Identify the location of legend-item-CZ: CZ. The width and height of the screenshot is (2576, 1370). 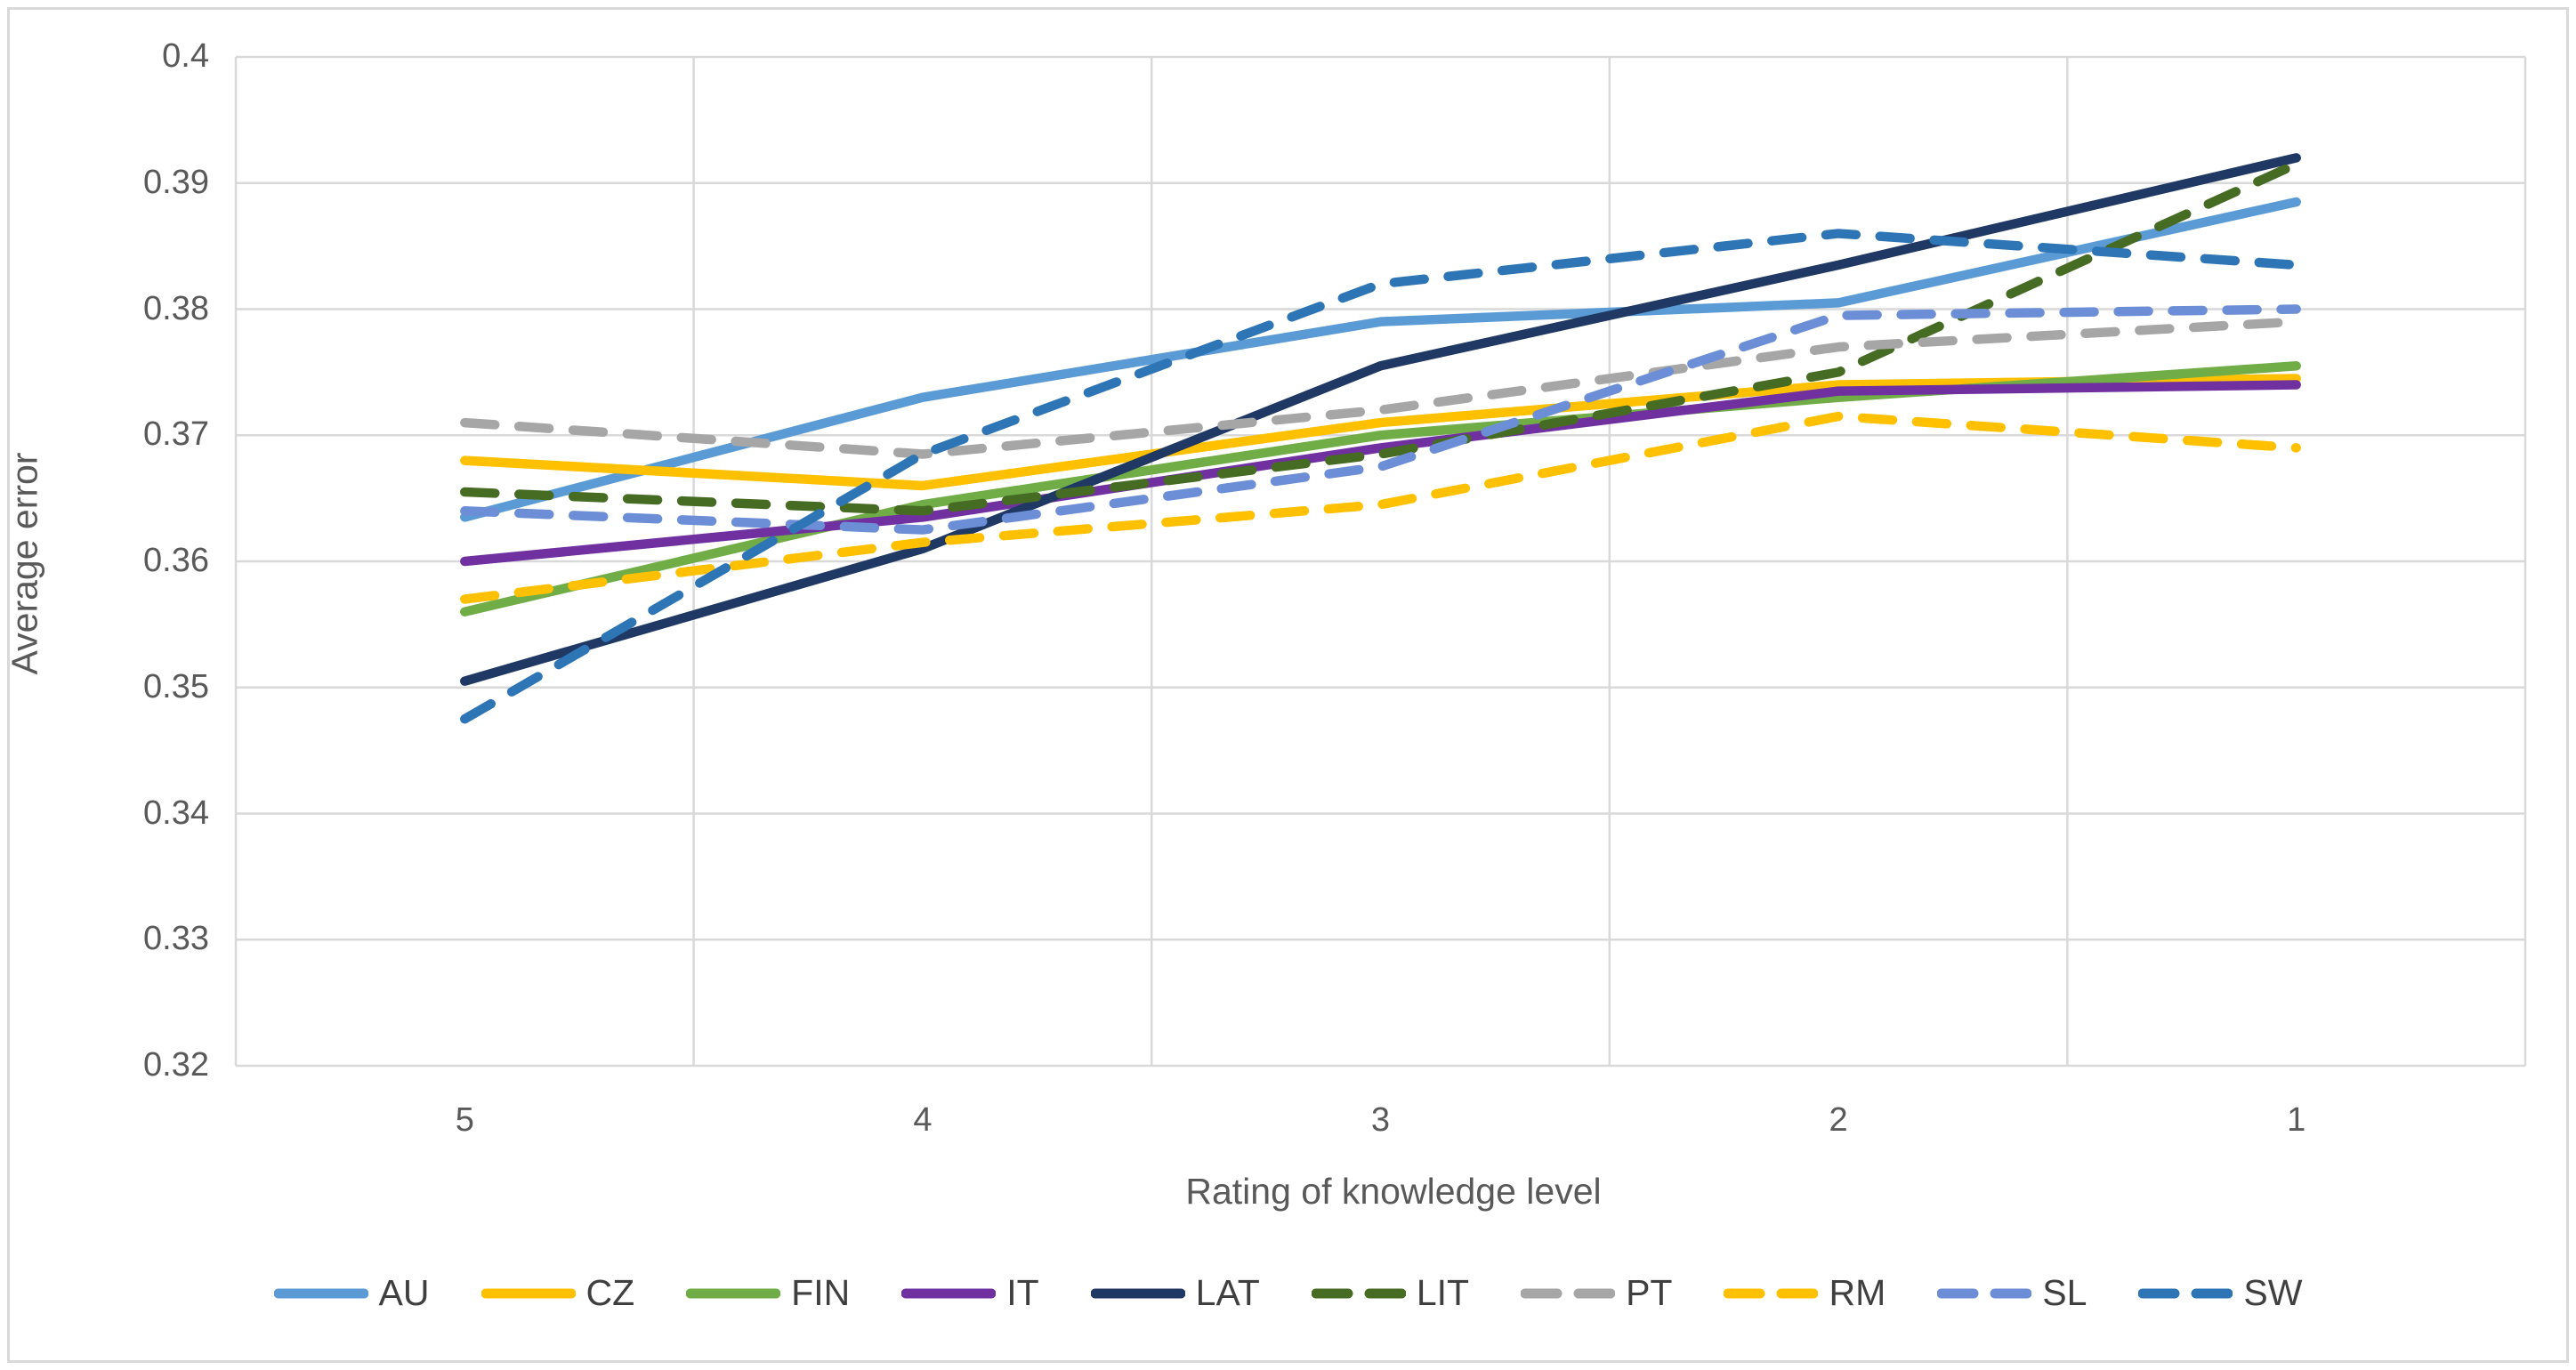
(557, 1293).